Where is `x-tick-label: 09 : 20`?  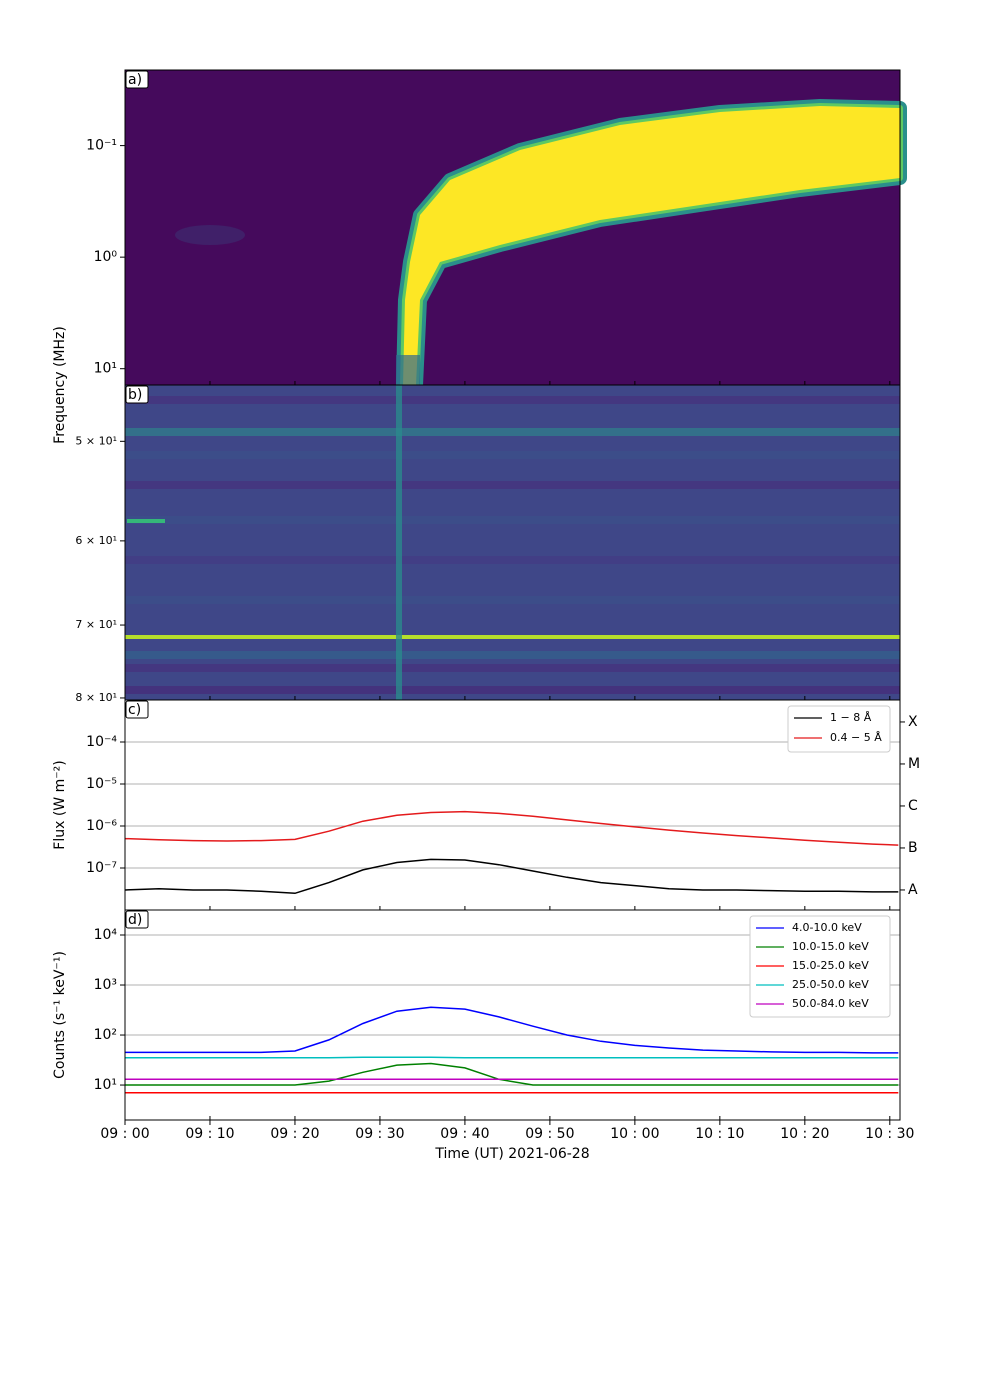
x-tick-label: 09 : 20 is located at coordinates (294, 1134).